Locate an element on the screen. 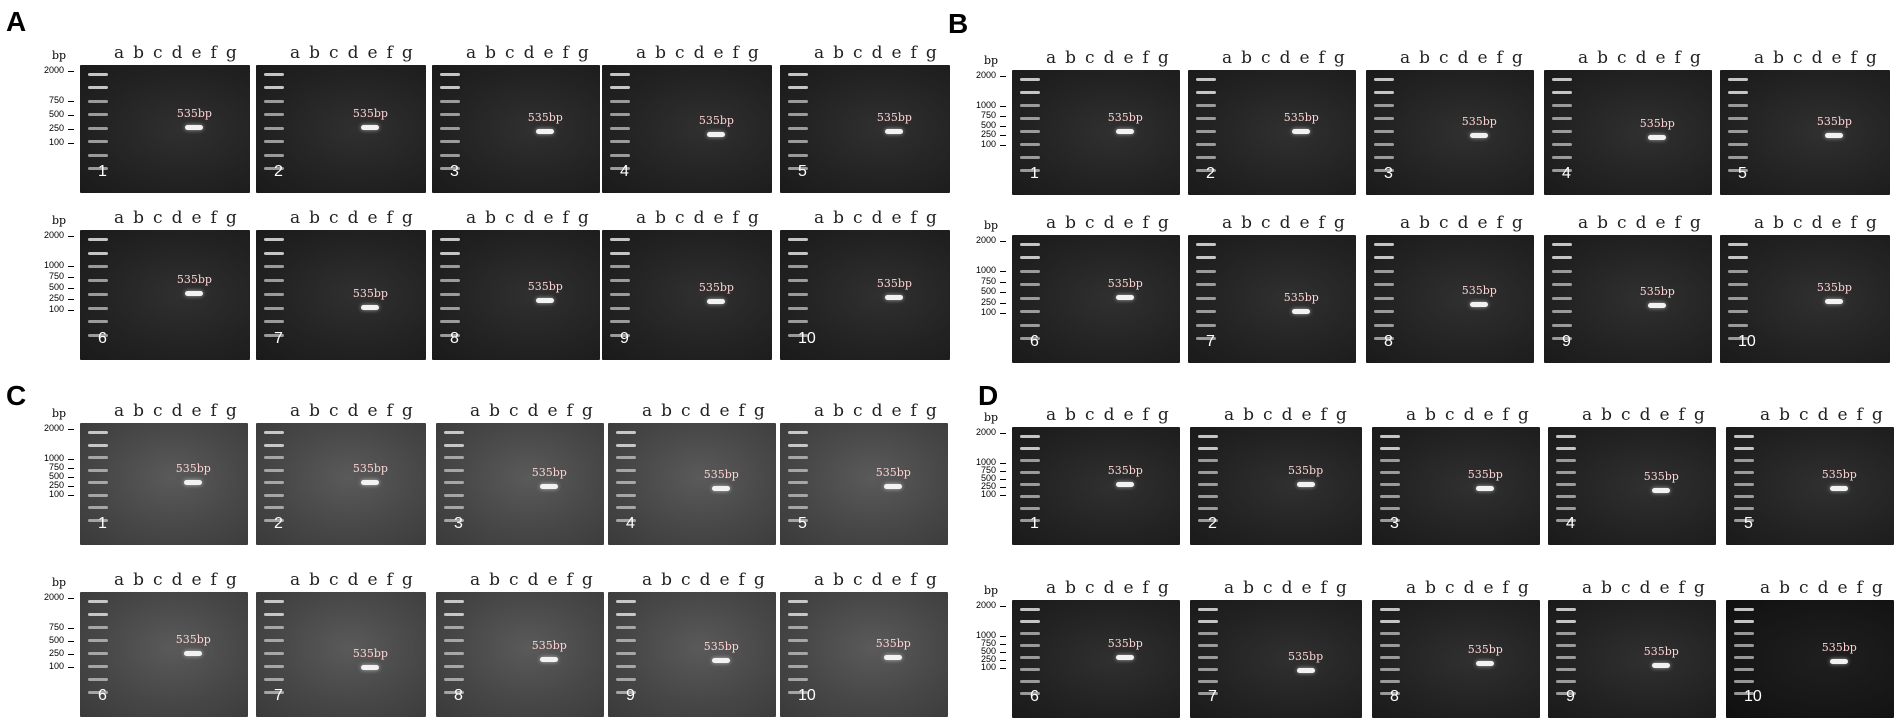  size-marker-750: 750 is located at coordinates (988, 470).